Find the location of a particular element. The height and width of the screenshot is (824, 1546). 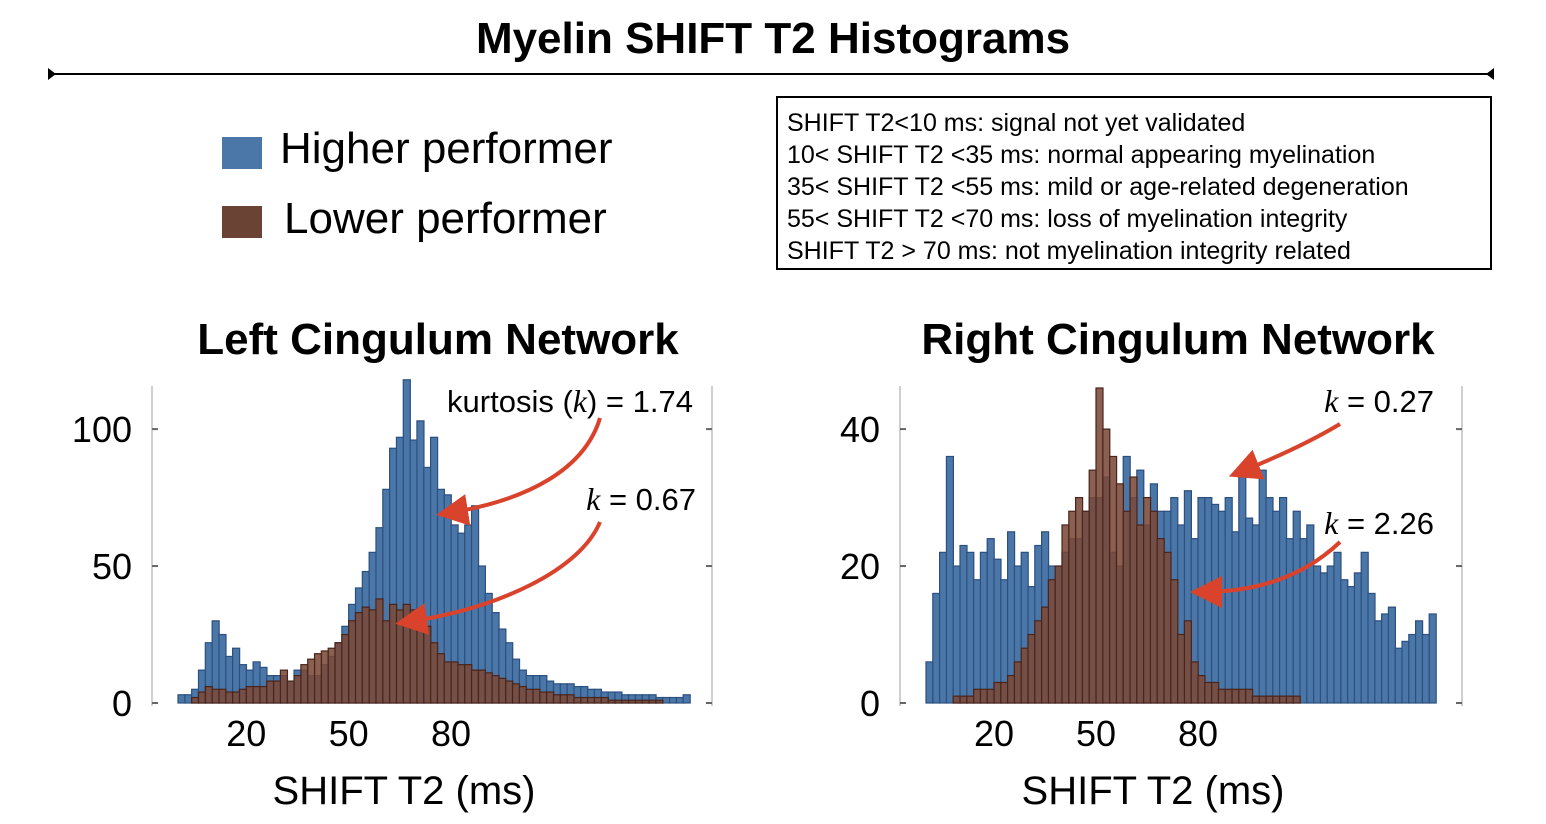

kurtosis-annotation: k = 0.67 is located at coordinates (641, 499).